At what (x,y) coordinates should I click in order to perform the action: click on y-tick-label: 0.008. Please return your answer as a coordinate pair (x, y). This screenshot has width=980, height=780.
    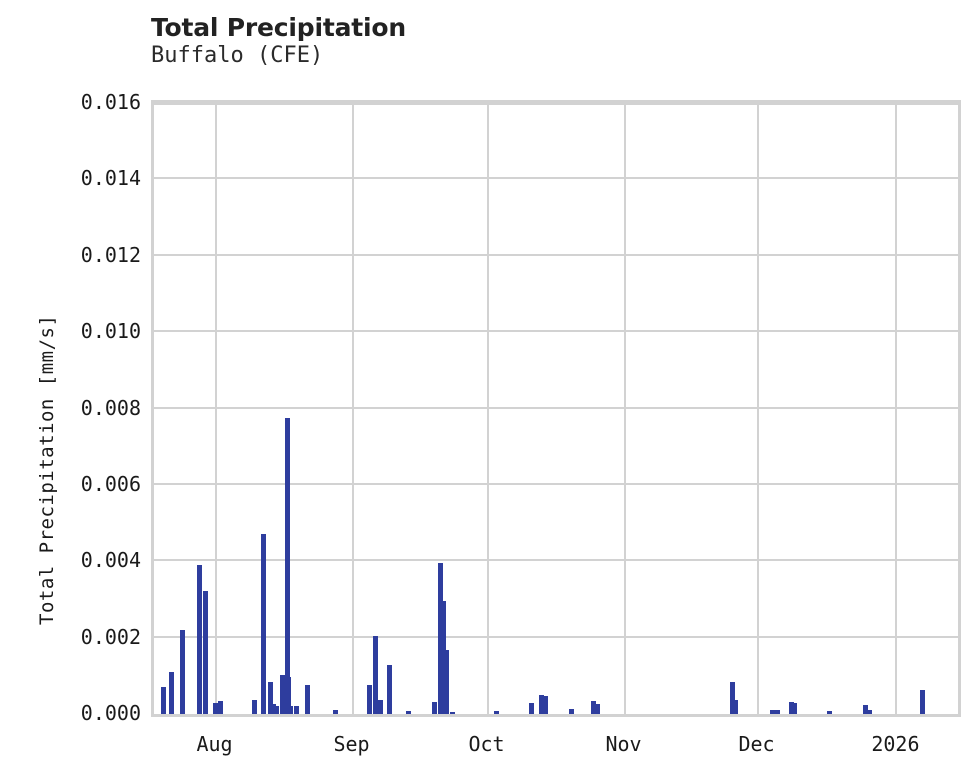
    Looking at the image, I should click on (110, 407).